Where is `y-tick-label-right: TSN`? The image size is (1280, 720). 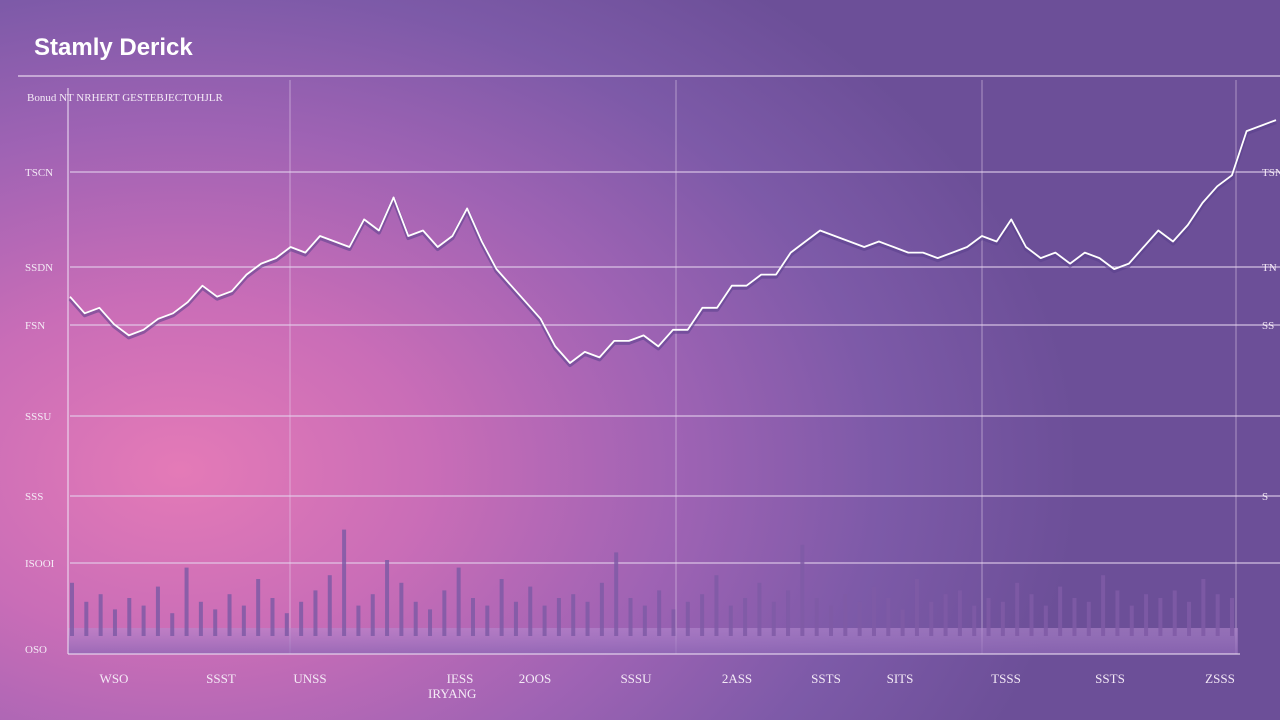 y-tick-label-right: TSN is located at coordinates (1271, 173).